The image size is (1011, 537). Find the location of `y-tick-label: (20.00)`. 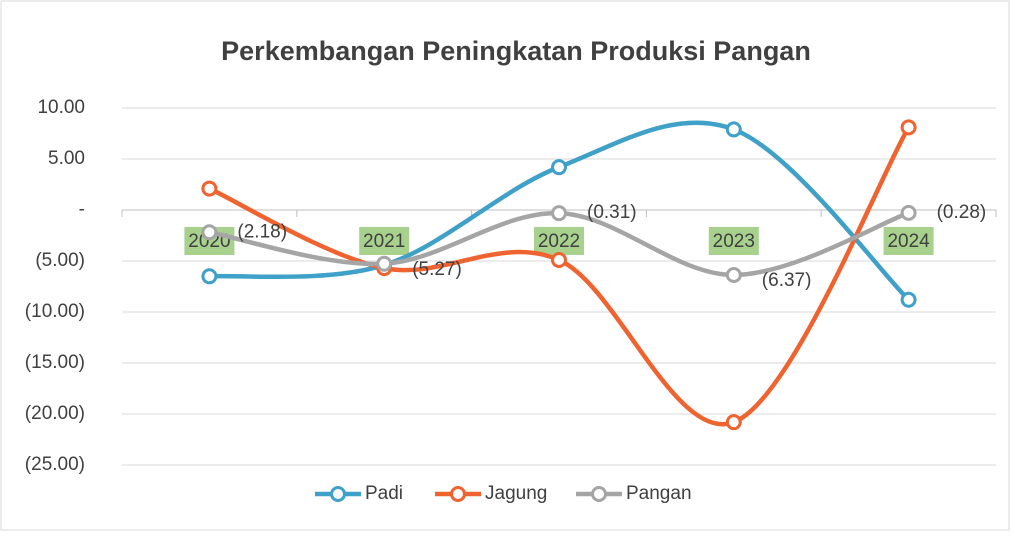

y-tick-label: (20.00) is located at coordinates (55, 413).